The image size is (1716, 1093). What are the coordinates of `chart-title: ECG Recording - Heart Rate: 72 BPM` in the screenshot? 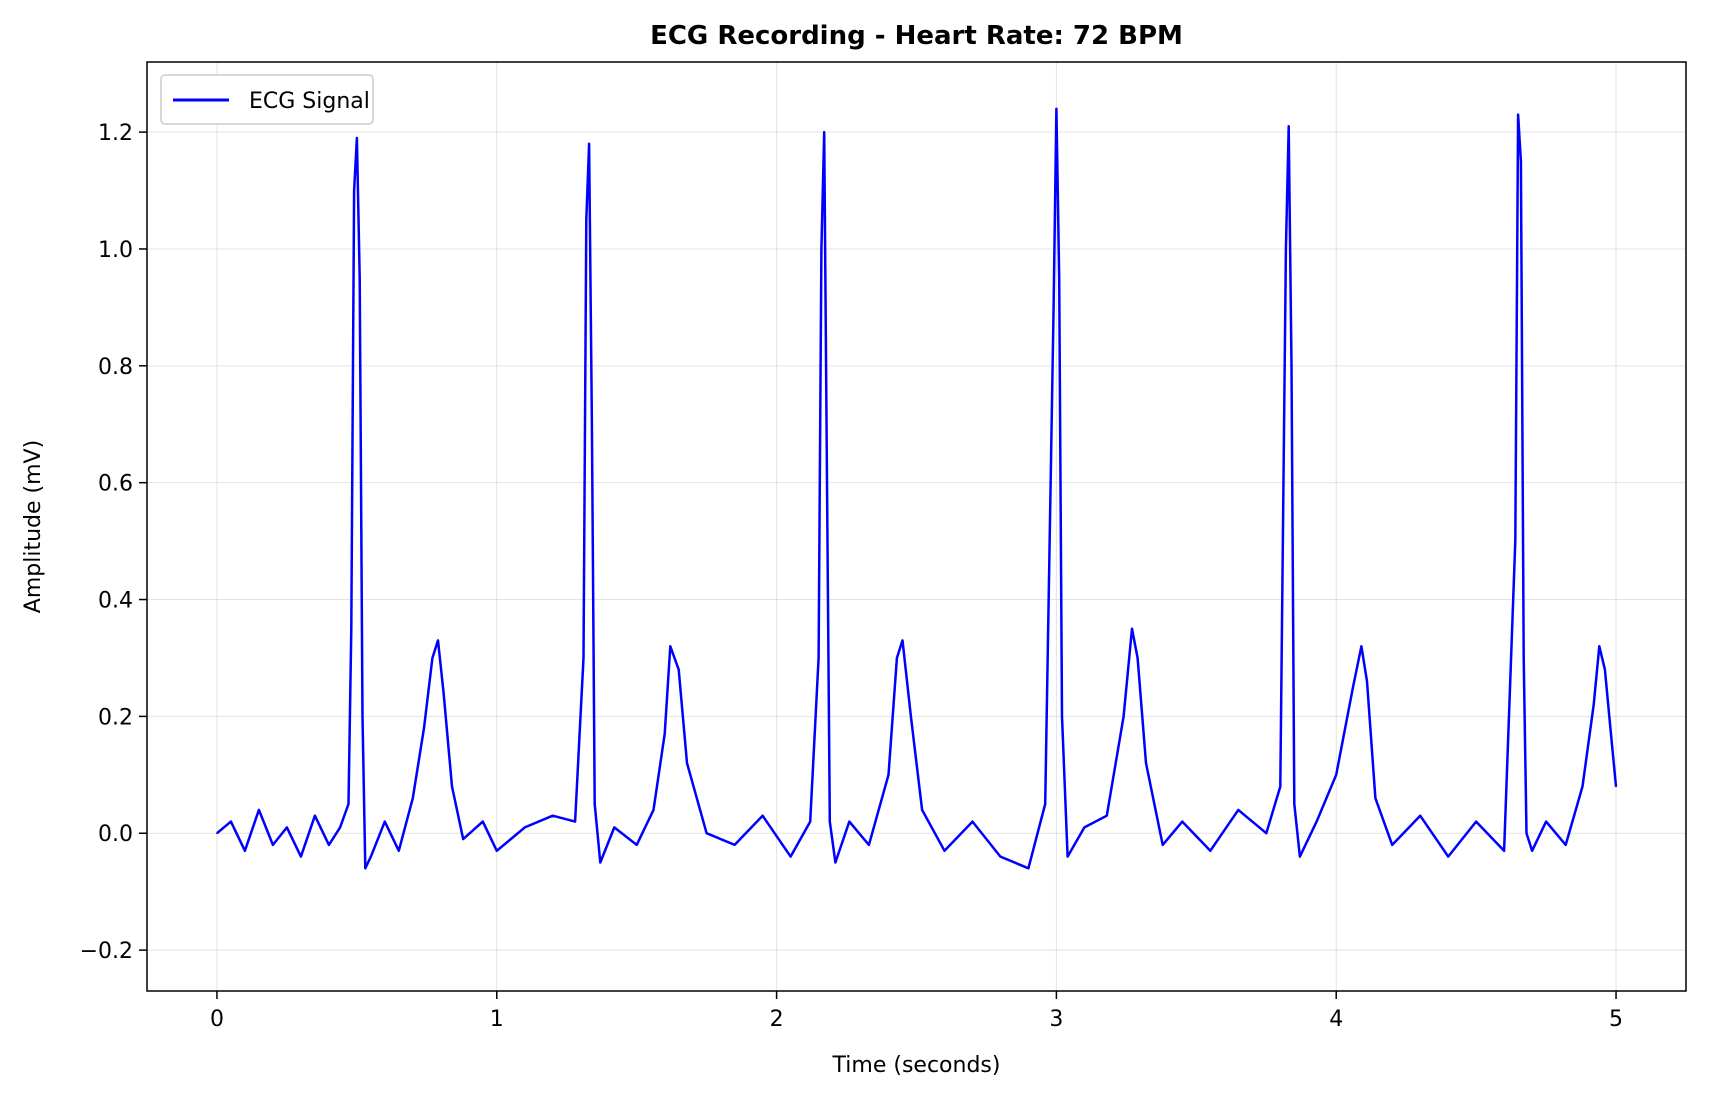 It's located at (916, 36).